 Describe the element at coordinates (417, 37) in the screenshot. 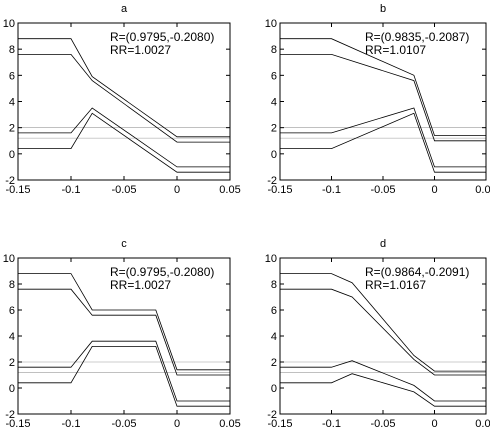

I see `annotation-text: R=(0.9835,-0.2087)` at that location.